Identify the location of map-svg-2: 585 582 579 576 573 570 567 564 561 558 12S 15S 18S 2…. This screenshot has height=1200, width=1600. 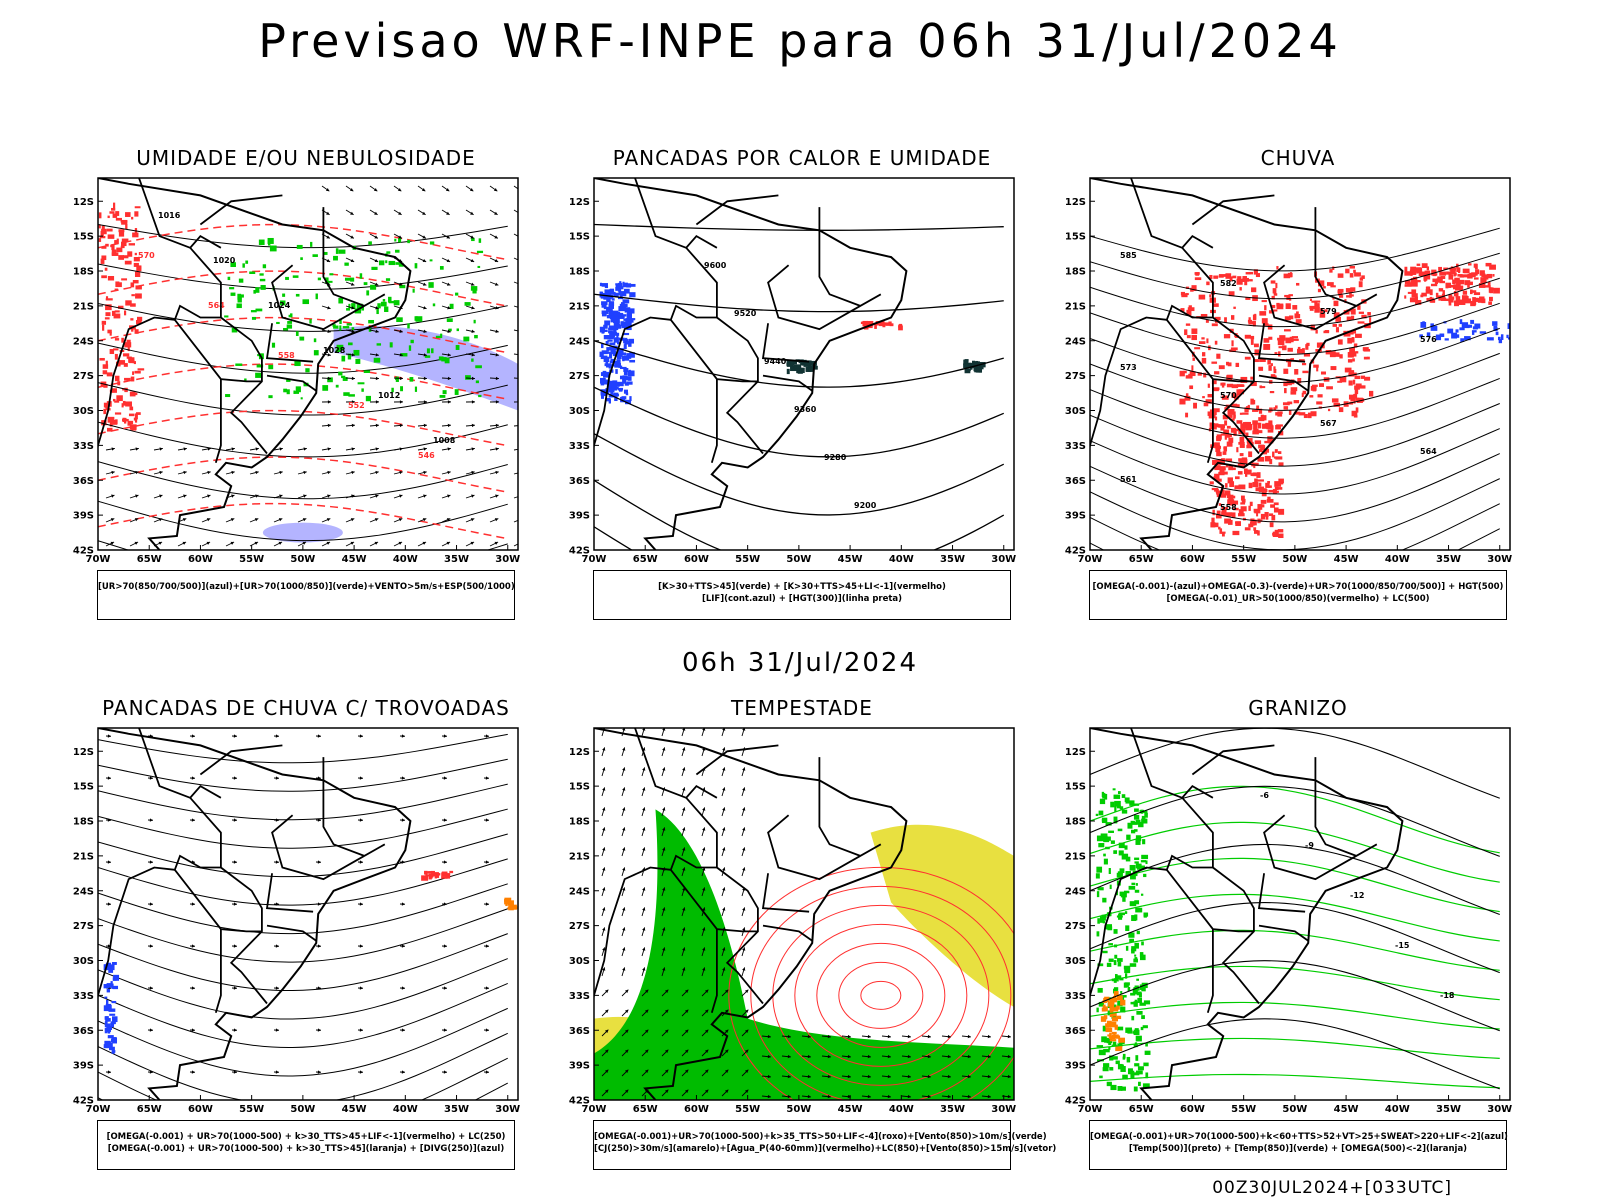
(1288, 371).